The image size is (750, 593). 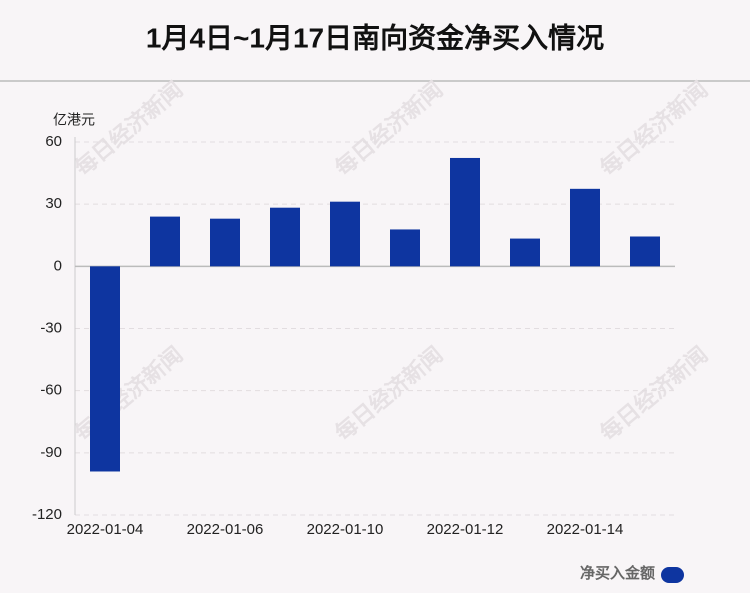 What do you see at coordinates (51, 390) in the screenshot?
I see `y-tick-label: -60` at bounding box center [51, 390].